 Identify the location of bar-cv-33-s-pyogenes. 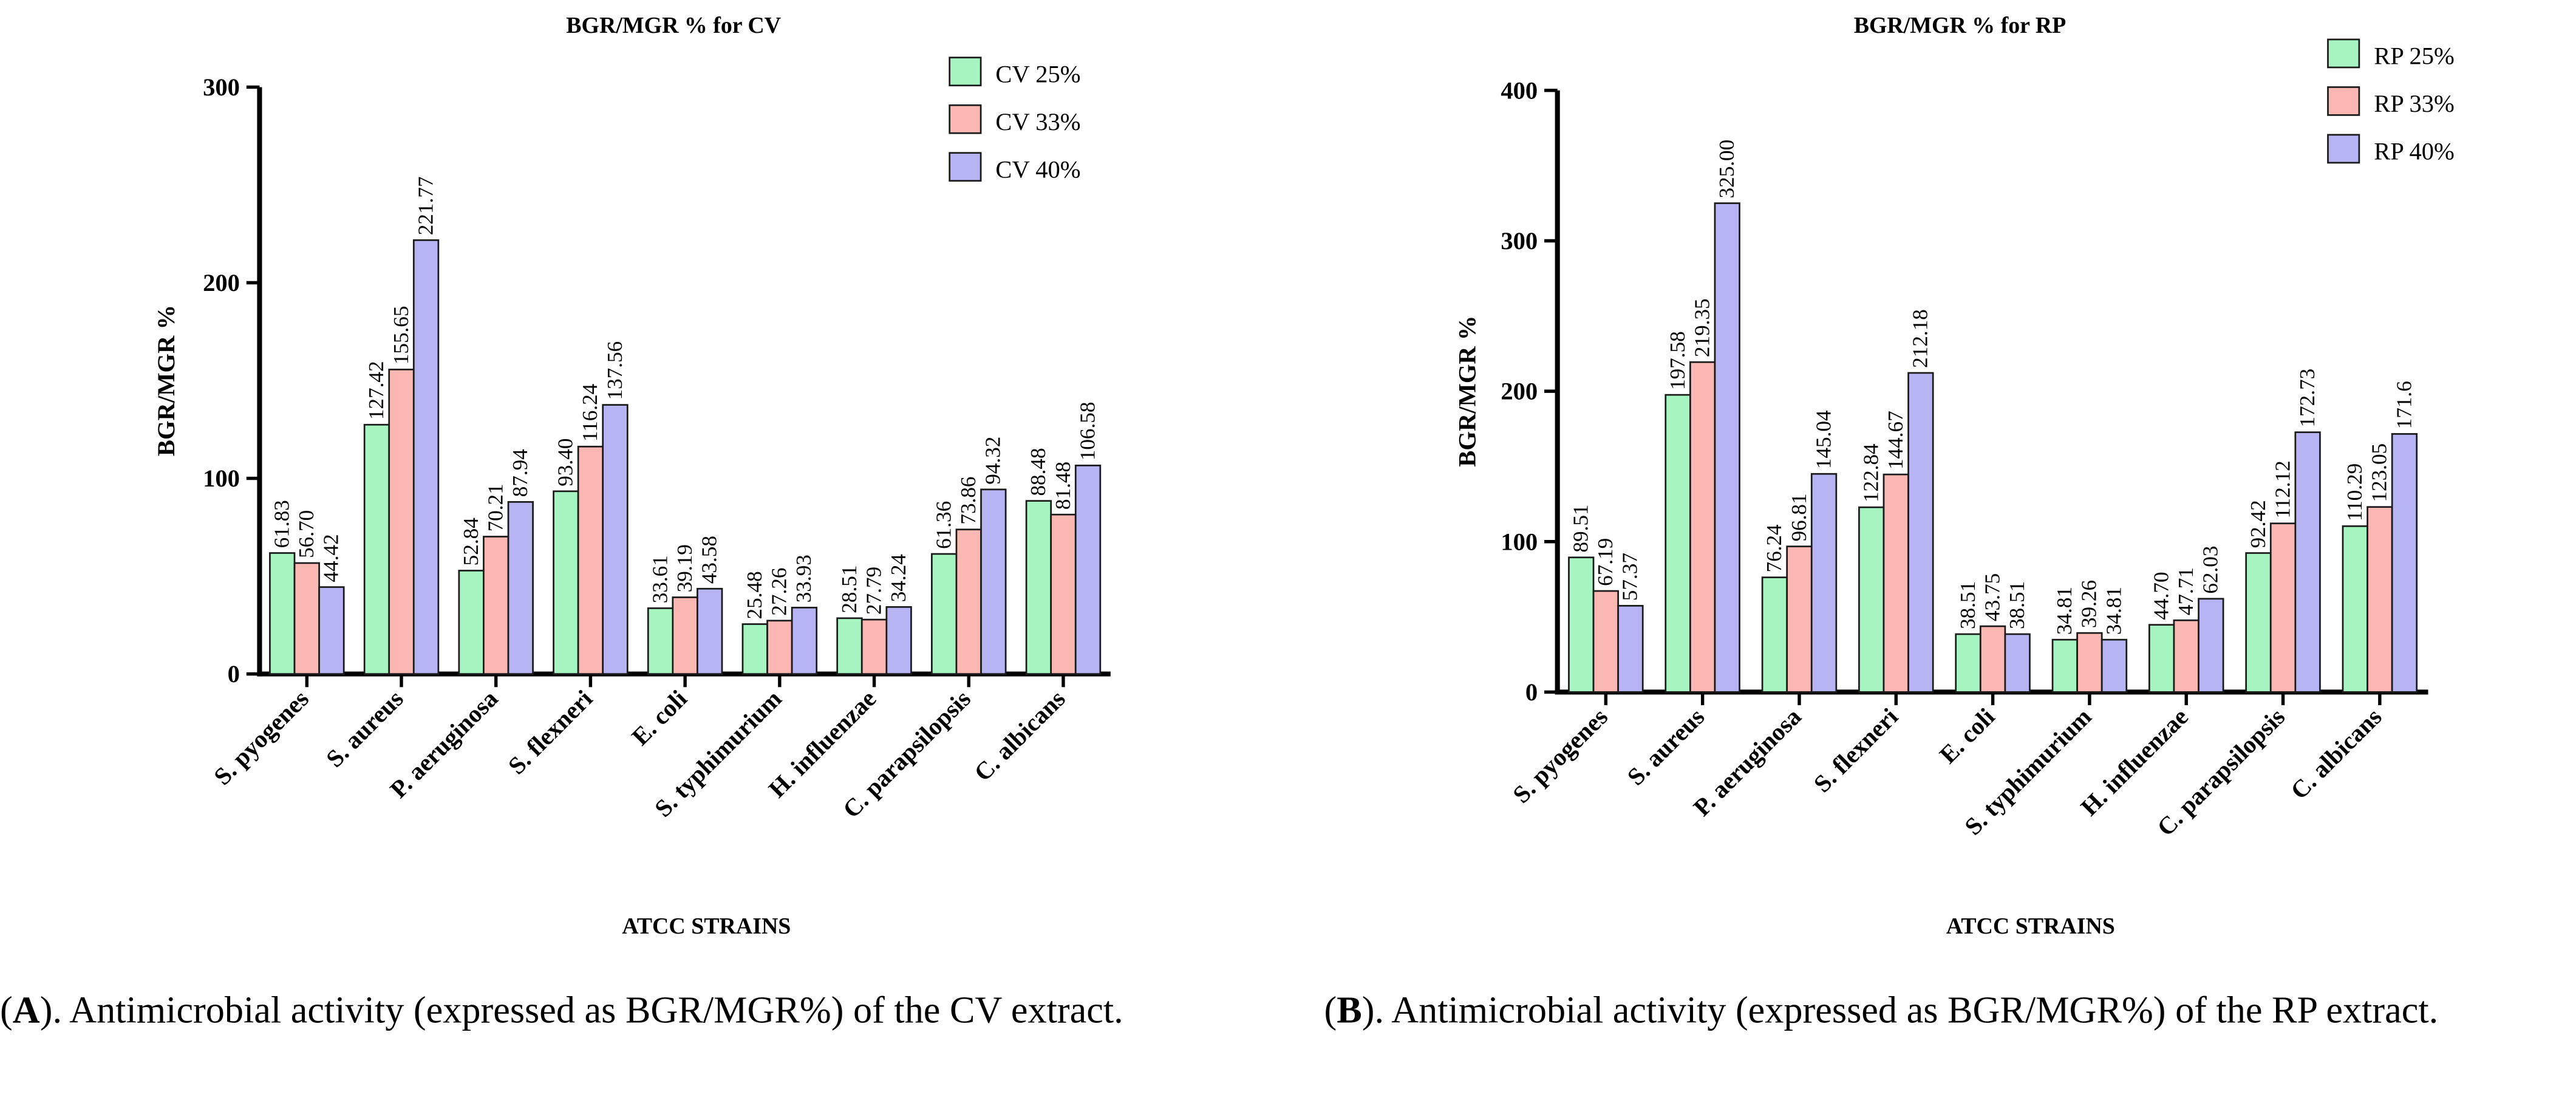
(306, 618).